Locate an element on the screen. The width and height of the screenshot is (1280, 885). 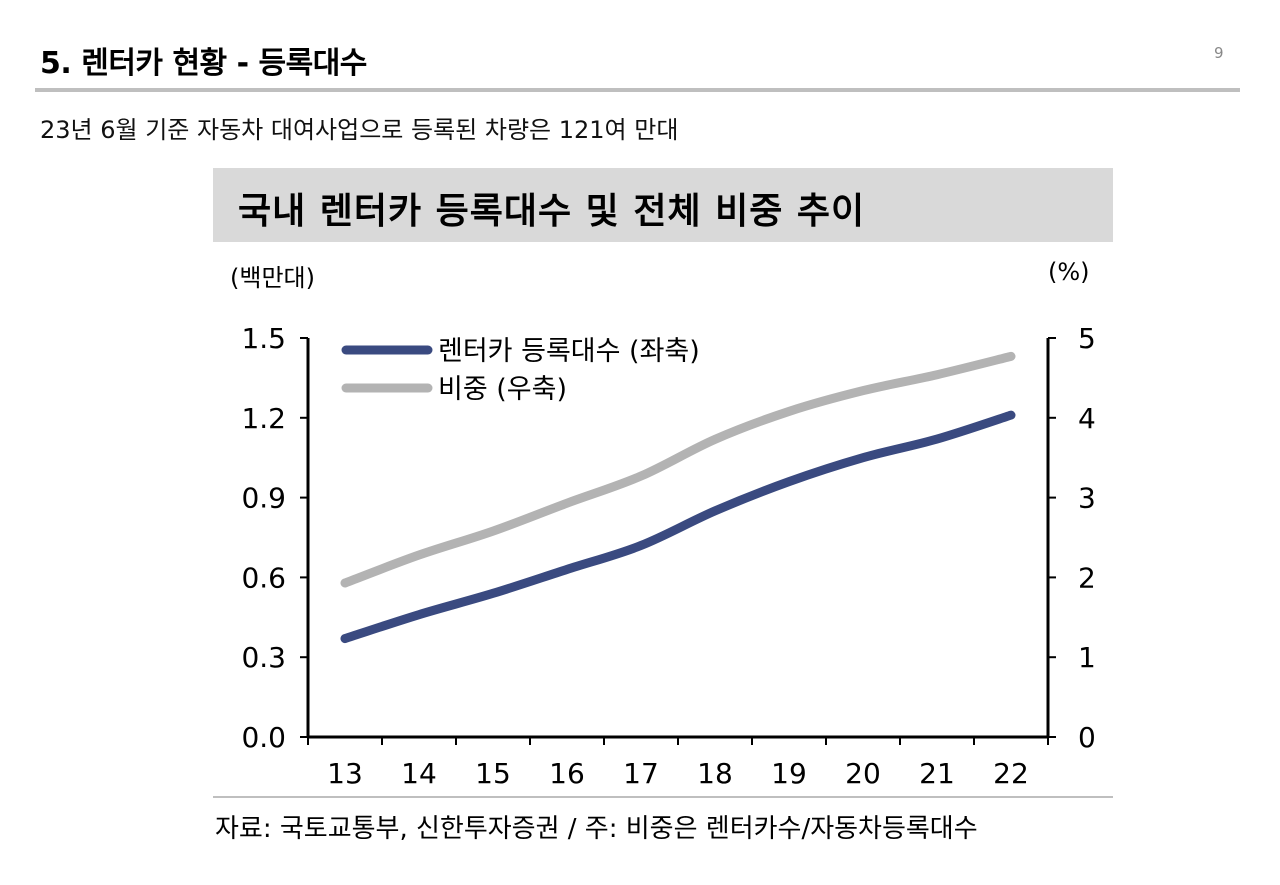
x-axis-tick-label: 20 is located at coordinates (863, 773).